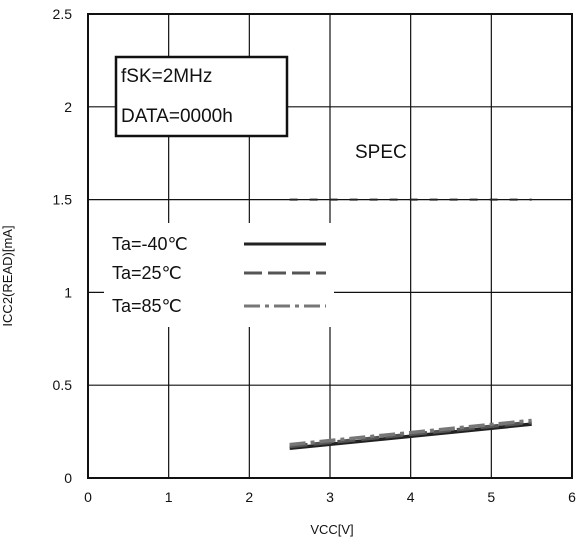 The height and width of the screenshot is (546, 584). What do you see at coordinates (147, 273) in the screenshot?
I see `legend-label: Ta=25℃` at bounding box center [147, 273].